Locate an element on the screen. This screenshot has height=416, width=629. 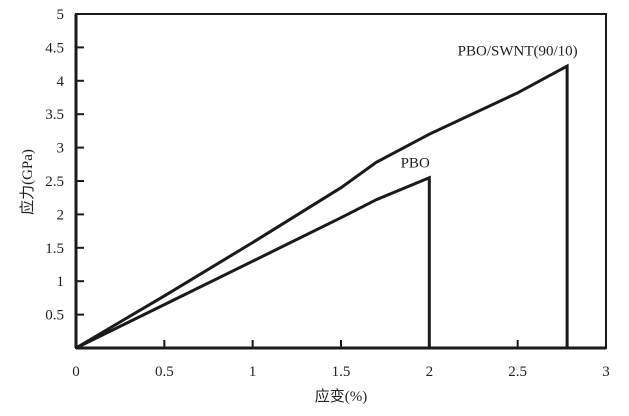
y-tick-label: 4 is located at coordinates (61, 82).